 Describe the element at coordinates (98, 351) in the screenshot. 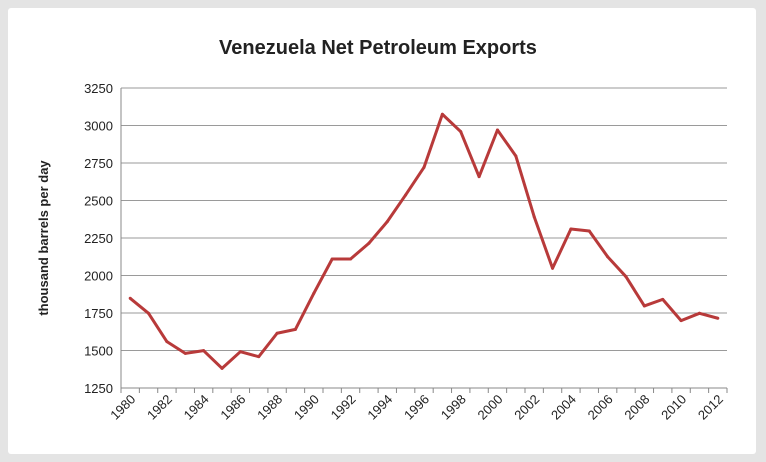

I see `y-tick-label: 1500` at that location.